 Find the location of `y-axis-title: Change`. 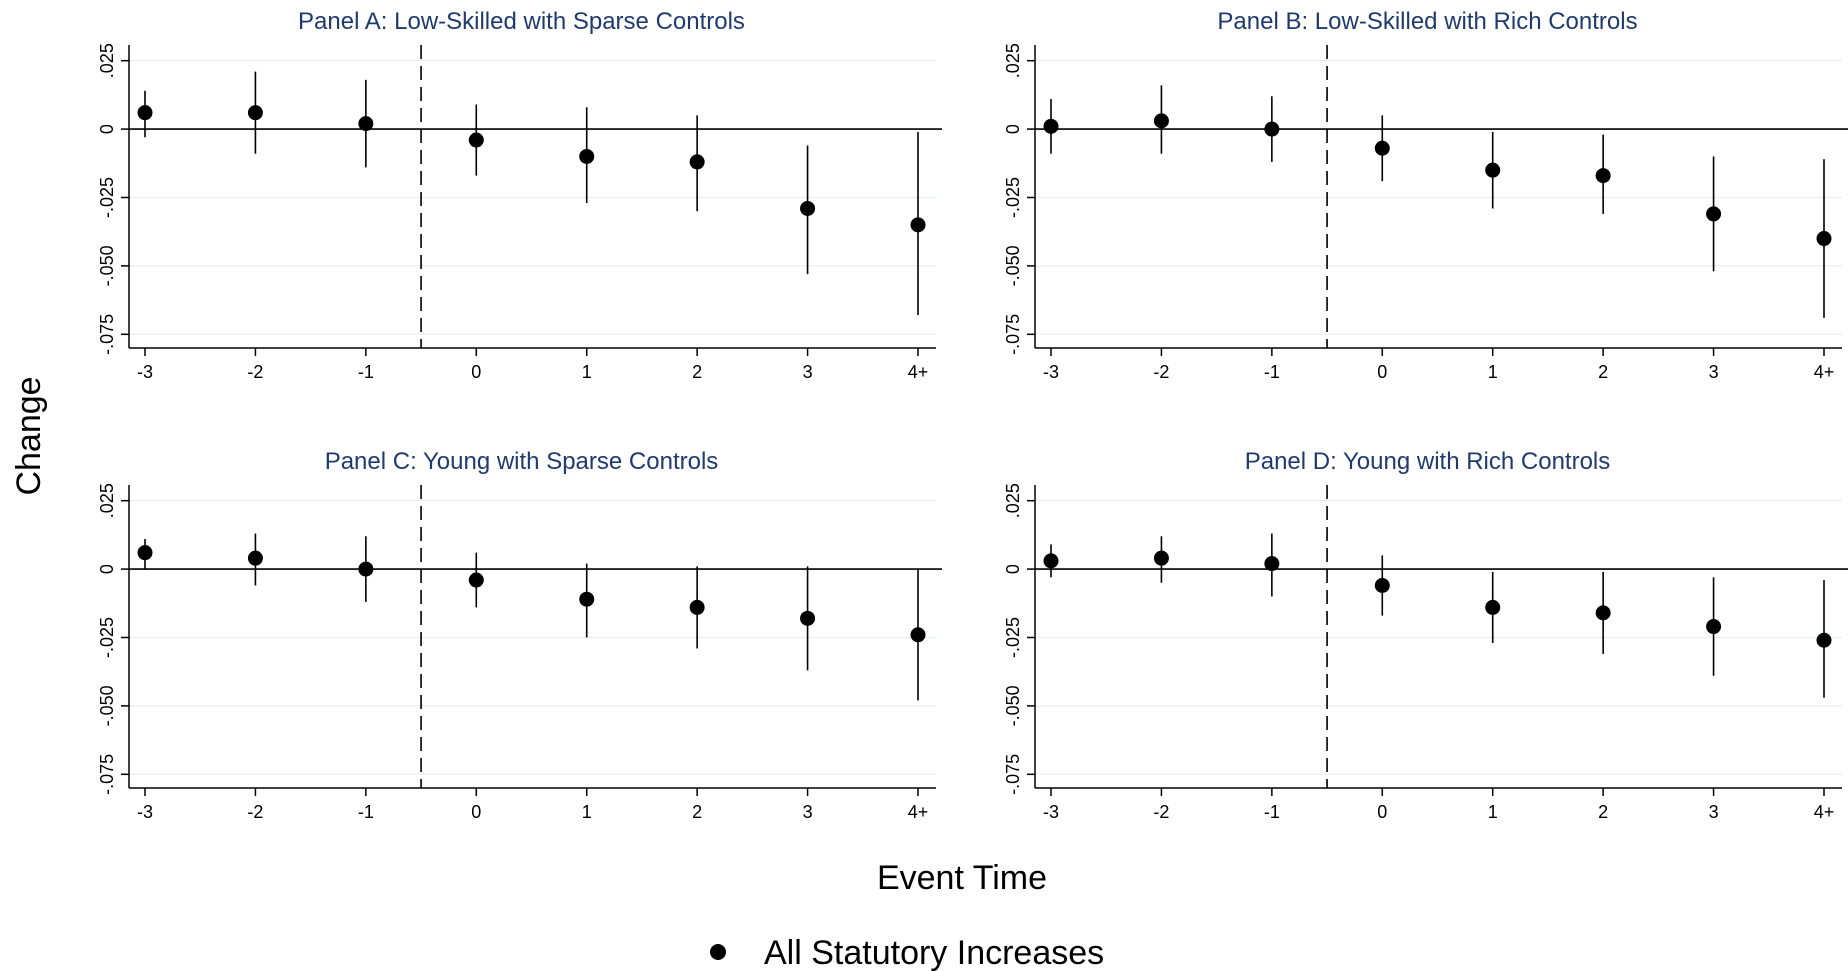

y-axis-title: Change is located at coordinates (29, 435).